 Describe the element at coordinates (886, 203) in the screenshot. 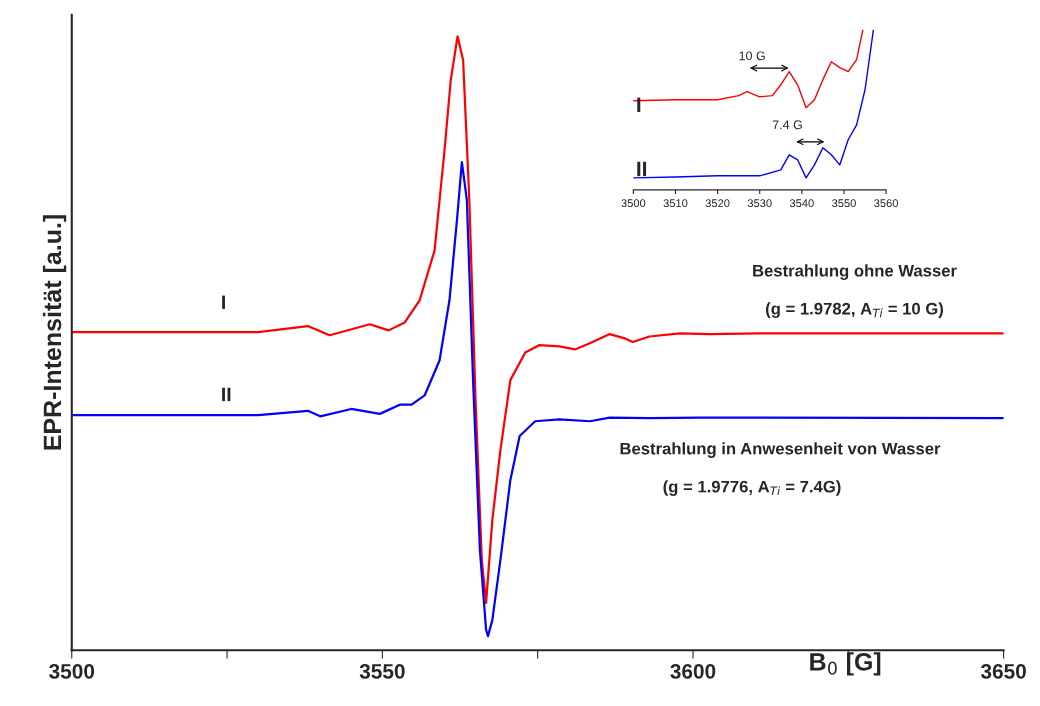

I see `x-tick-label: 3560` at that location.